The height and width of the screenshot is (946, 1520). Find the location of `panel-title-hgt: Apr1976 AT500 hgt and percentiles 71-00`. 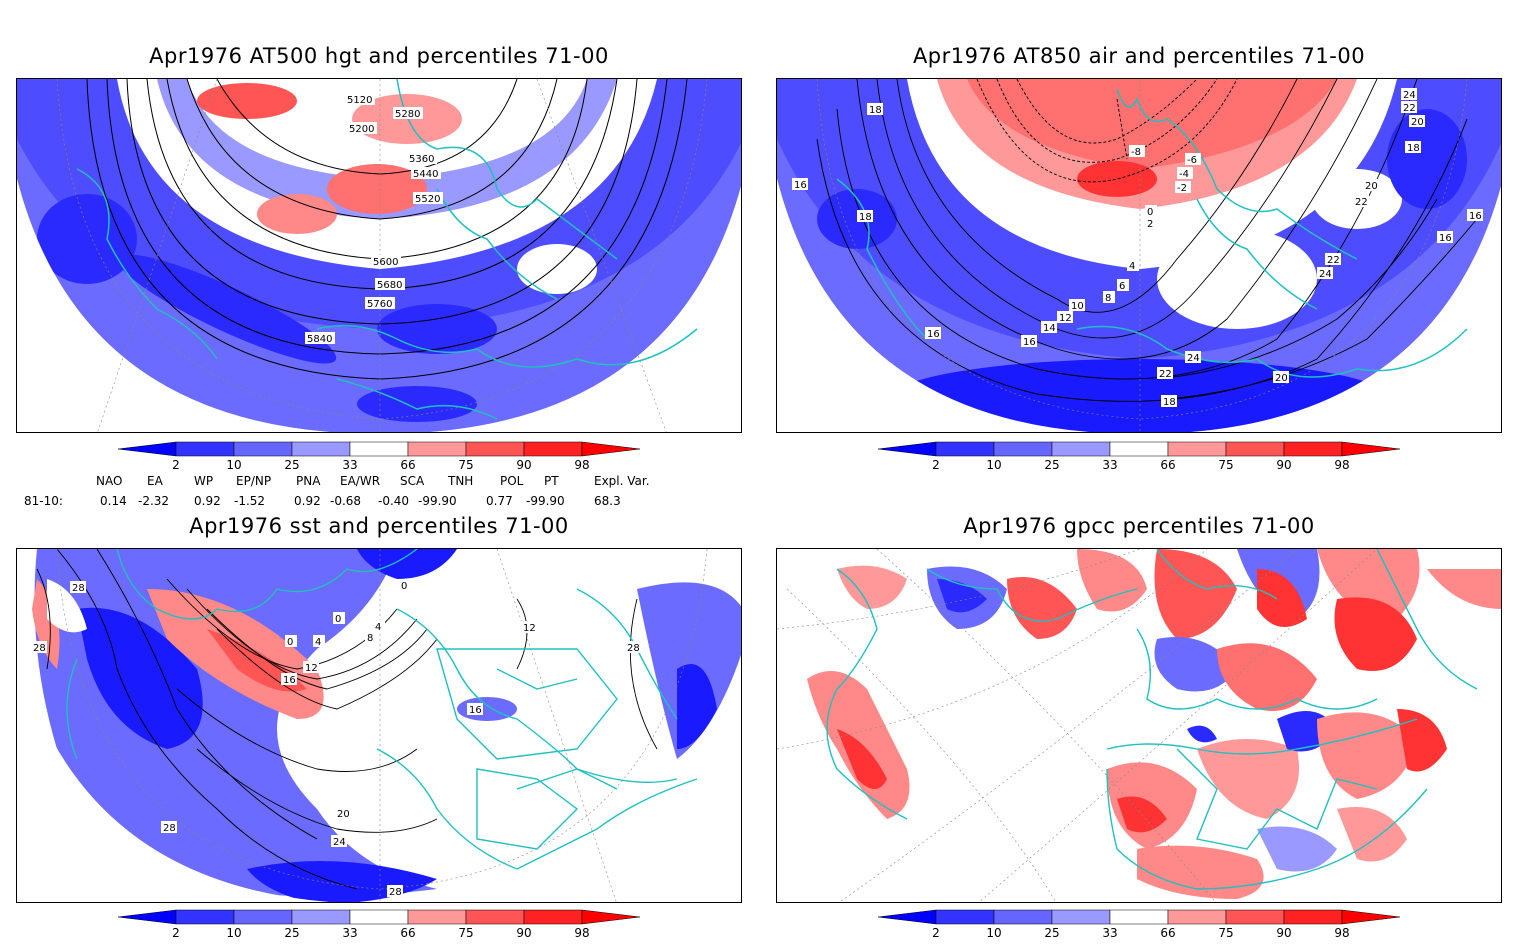

panel-title-hgt: Apr1976 AT500 hgt and percentiles 71-00 is located at coordinates (379, 56).